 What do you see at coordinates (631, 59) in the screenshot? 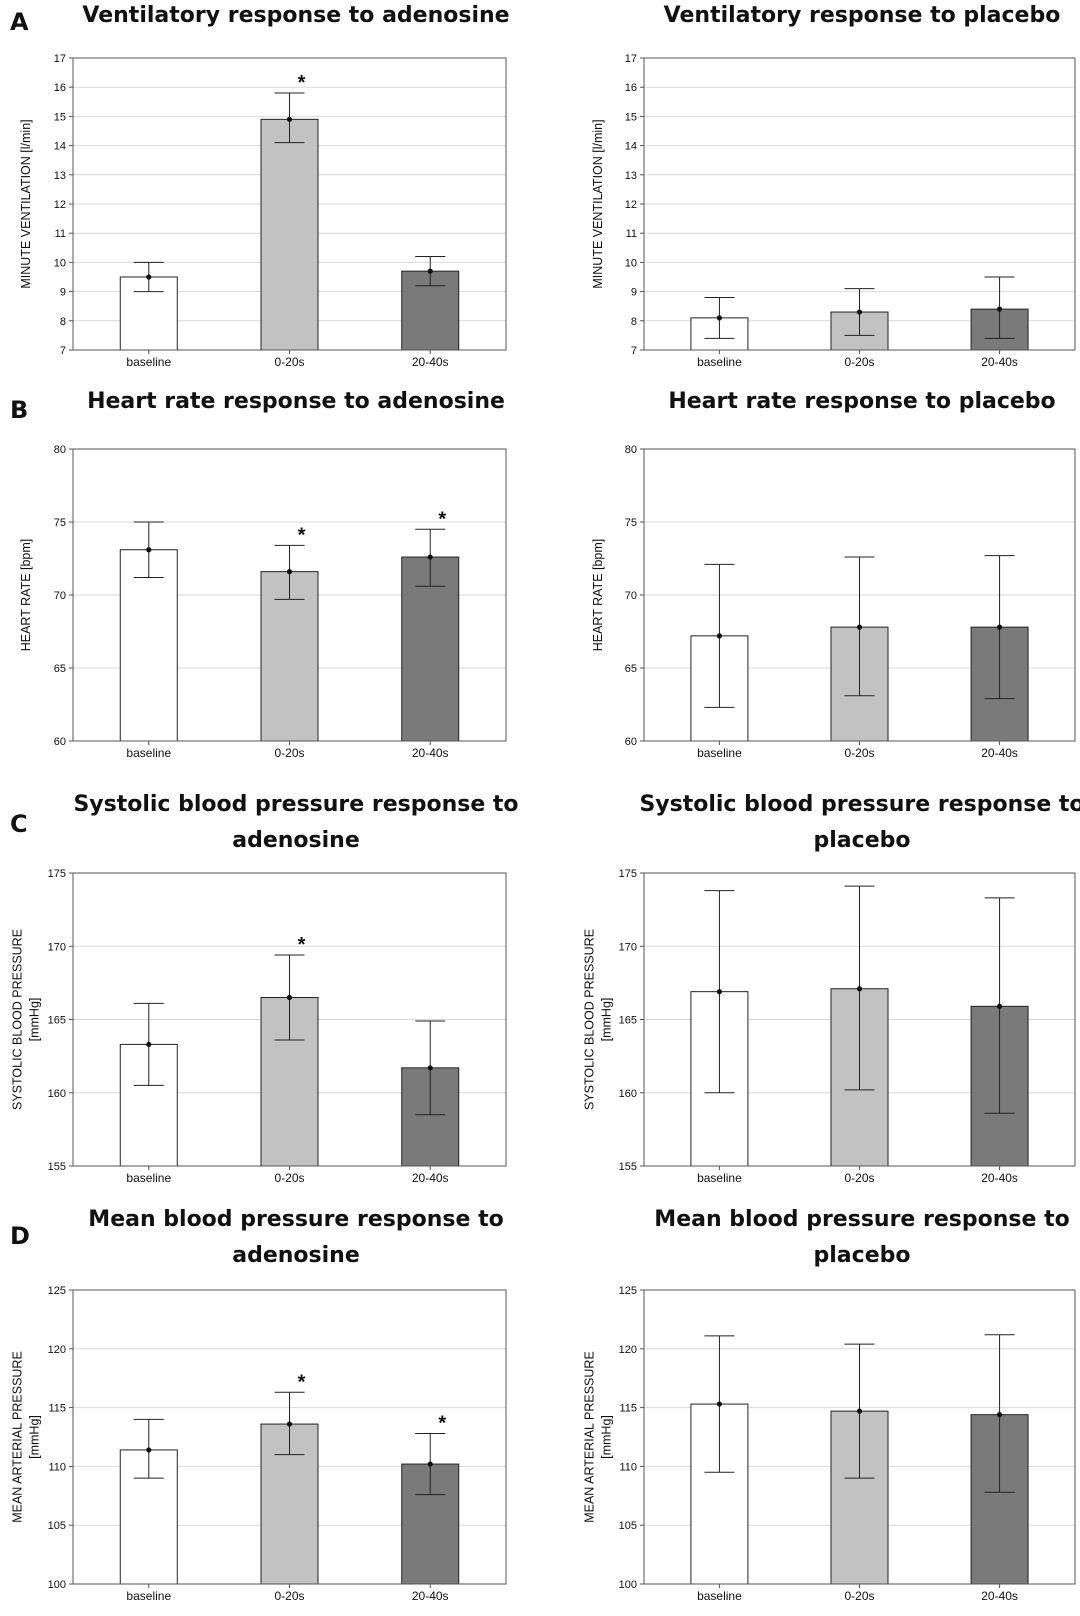
I see `y-tick-label: 17` at bounding box center [631, 59].